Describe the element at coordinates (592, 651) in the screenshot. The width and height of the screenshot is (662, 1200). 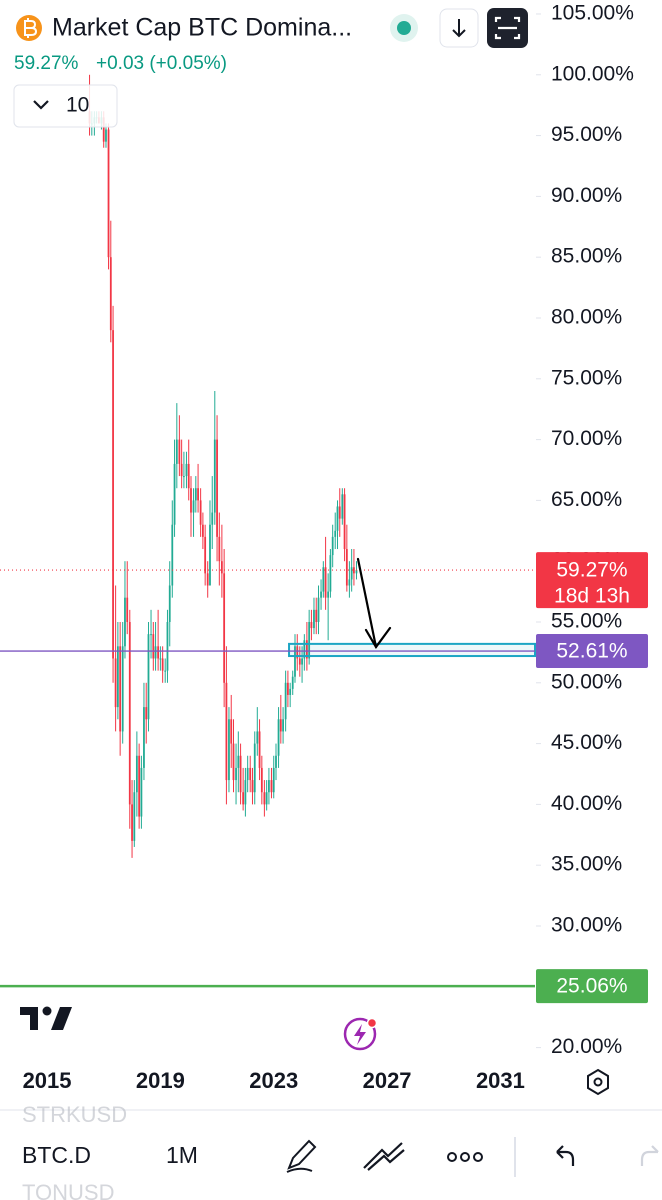
I see `price-label-bg` at that location.